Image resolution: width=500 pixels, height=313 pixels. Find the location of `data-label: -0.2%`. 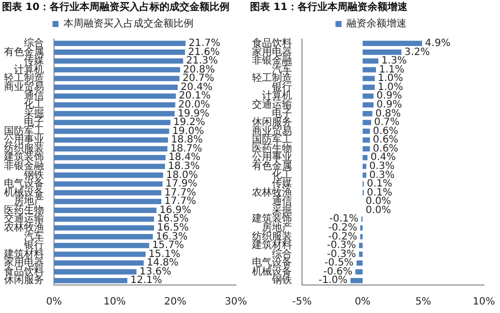

data-label: -0.2% is located at coordinates (343, 228).